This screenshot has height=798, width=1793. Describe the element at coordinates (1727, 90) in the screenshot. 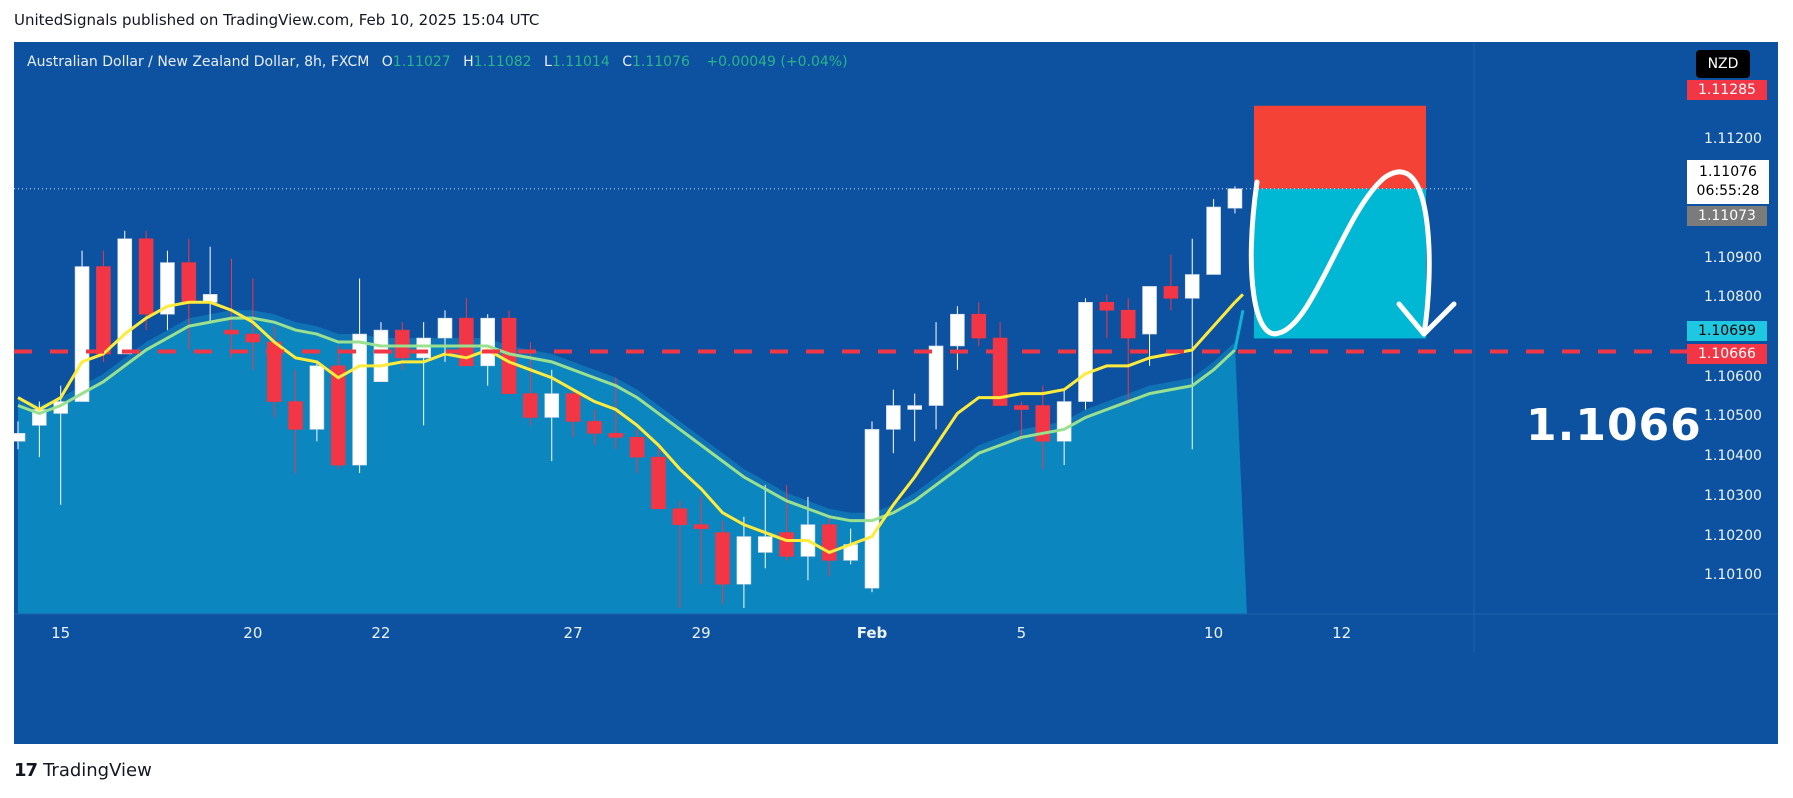

I see `stop-price-tag: 1.11285` at that location.